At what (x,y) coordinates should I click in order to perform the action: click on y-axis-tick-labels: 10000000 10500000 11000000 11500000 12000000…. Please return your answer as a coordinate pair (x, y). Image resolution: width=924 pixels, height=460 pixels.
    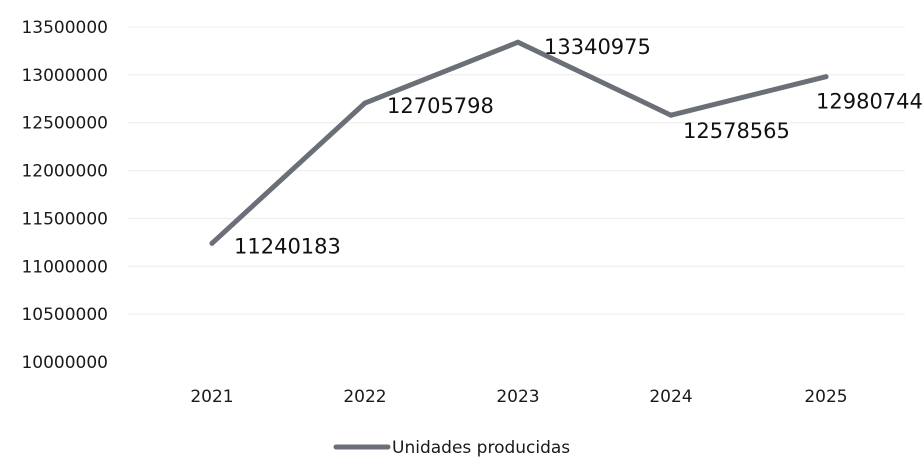
    Looking at the image, I should click on (64, 195).